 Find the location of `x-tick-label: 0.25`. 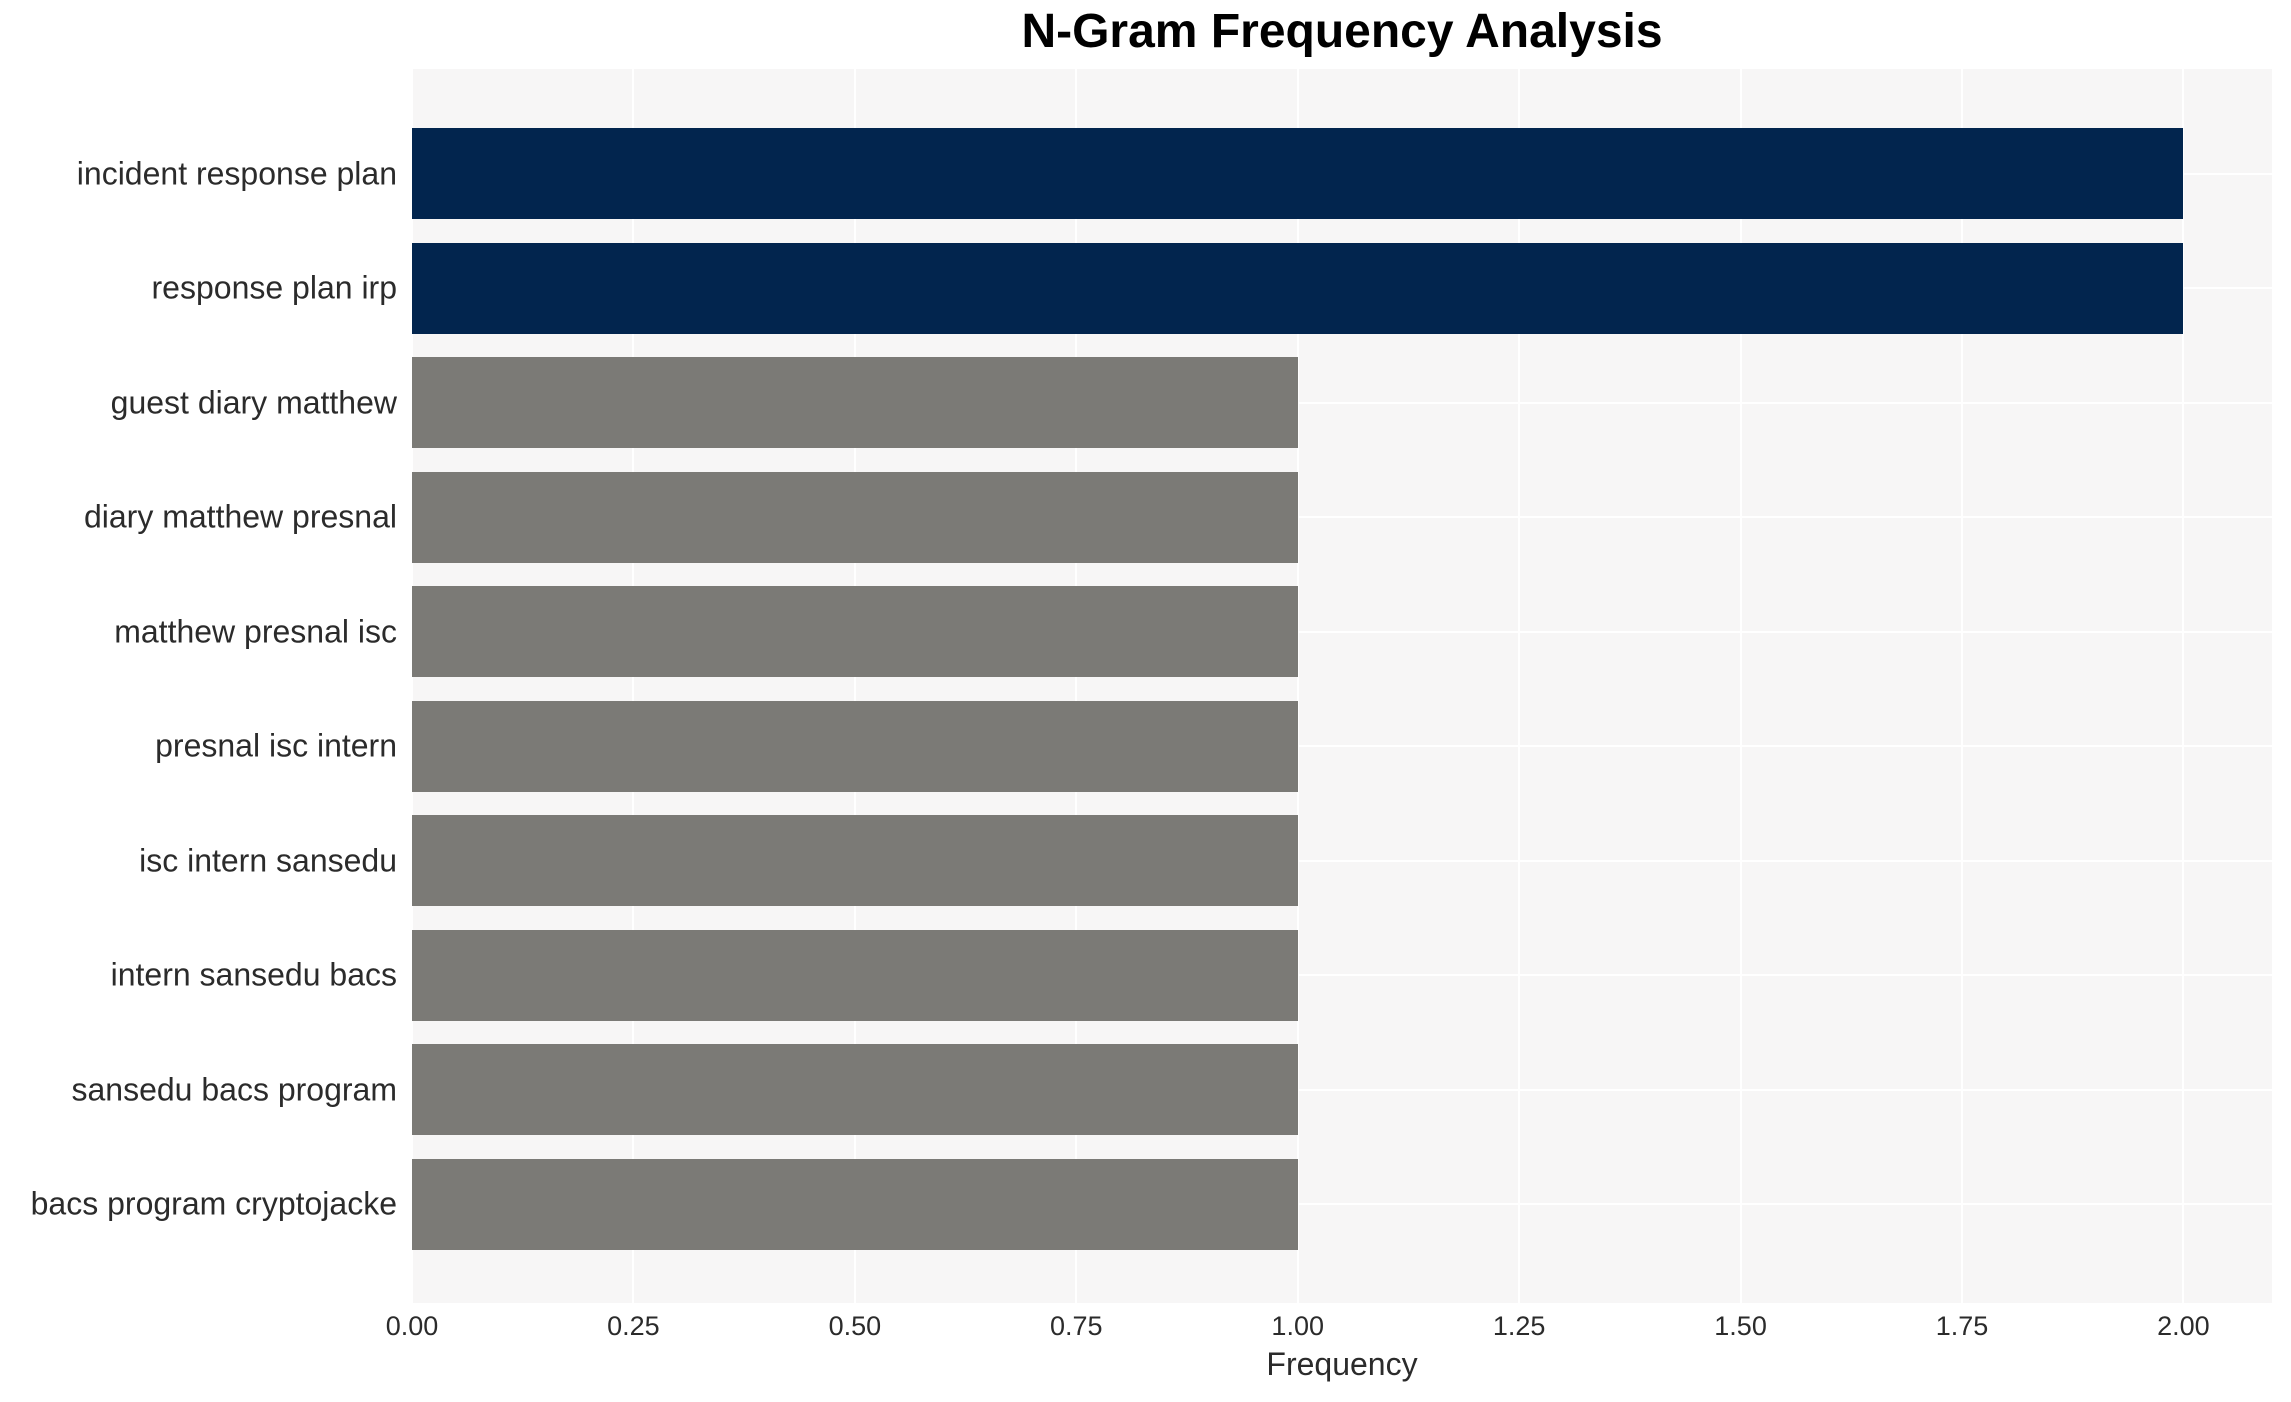

x-tick-label: 0.25 is located at coordinates (633, 1326).